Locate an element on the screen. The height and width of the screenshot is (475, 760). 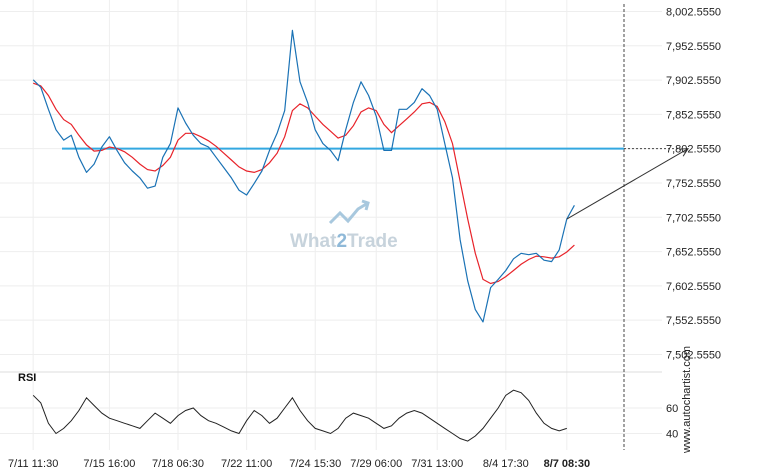
x-tick-label: 7/29 06:00 is located at coordinates (376, 464).